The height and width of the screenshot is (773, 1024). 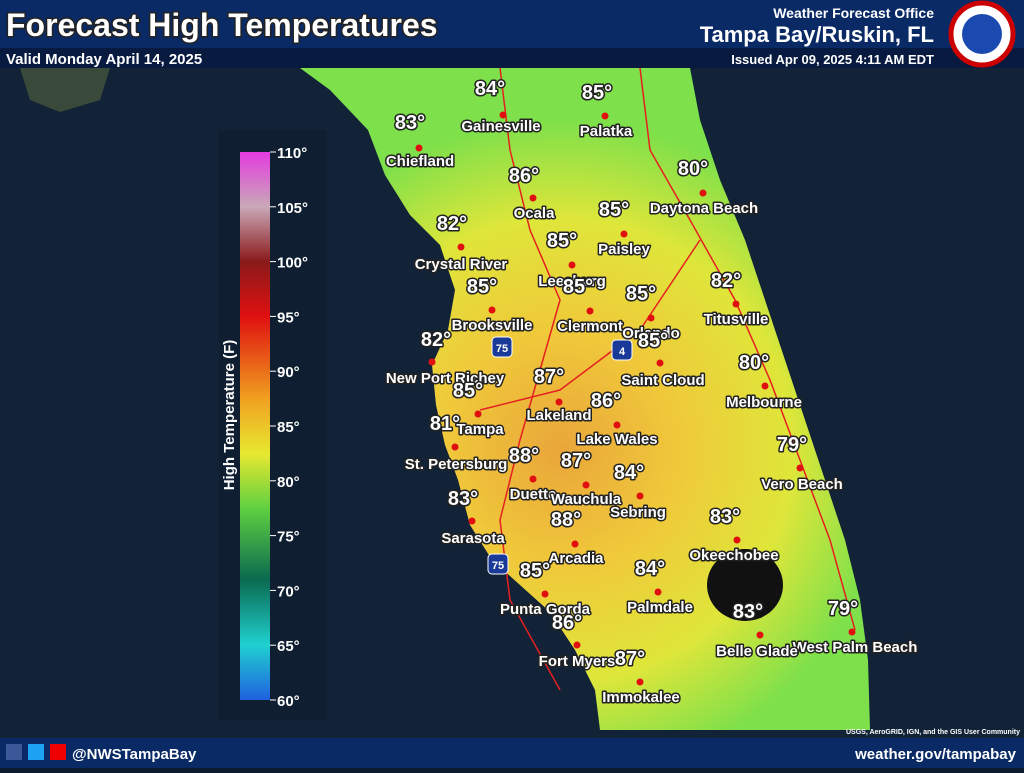 I want to click on location: Tampa Bay/Ruskin, FL, so click(x=817, y=34).